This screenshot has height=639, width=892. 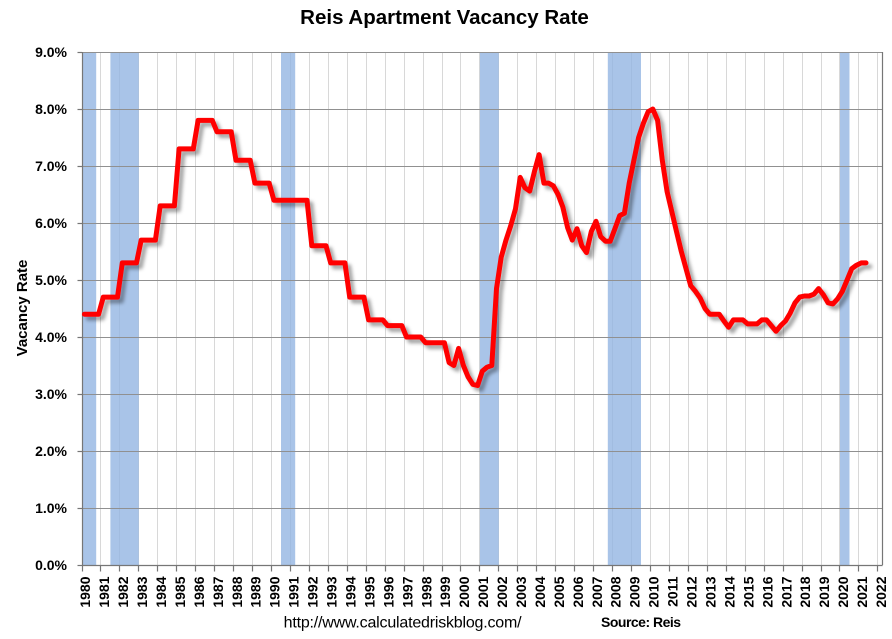 I want to click on svg-text: 1981, so click(x=104, y=591).